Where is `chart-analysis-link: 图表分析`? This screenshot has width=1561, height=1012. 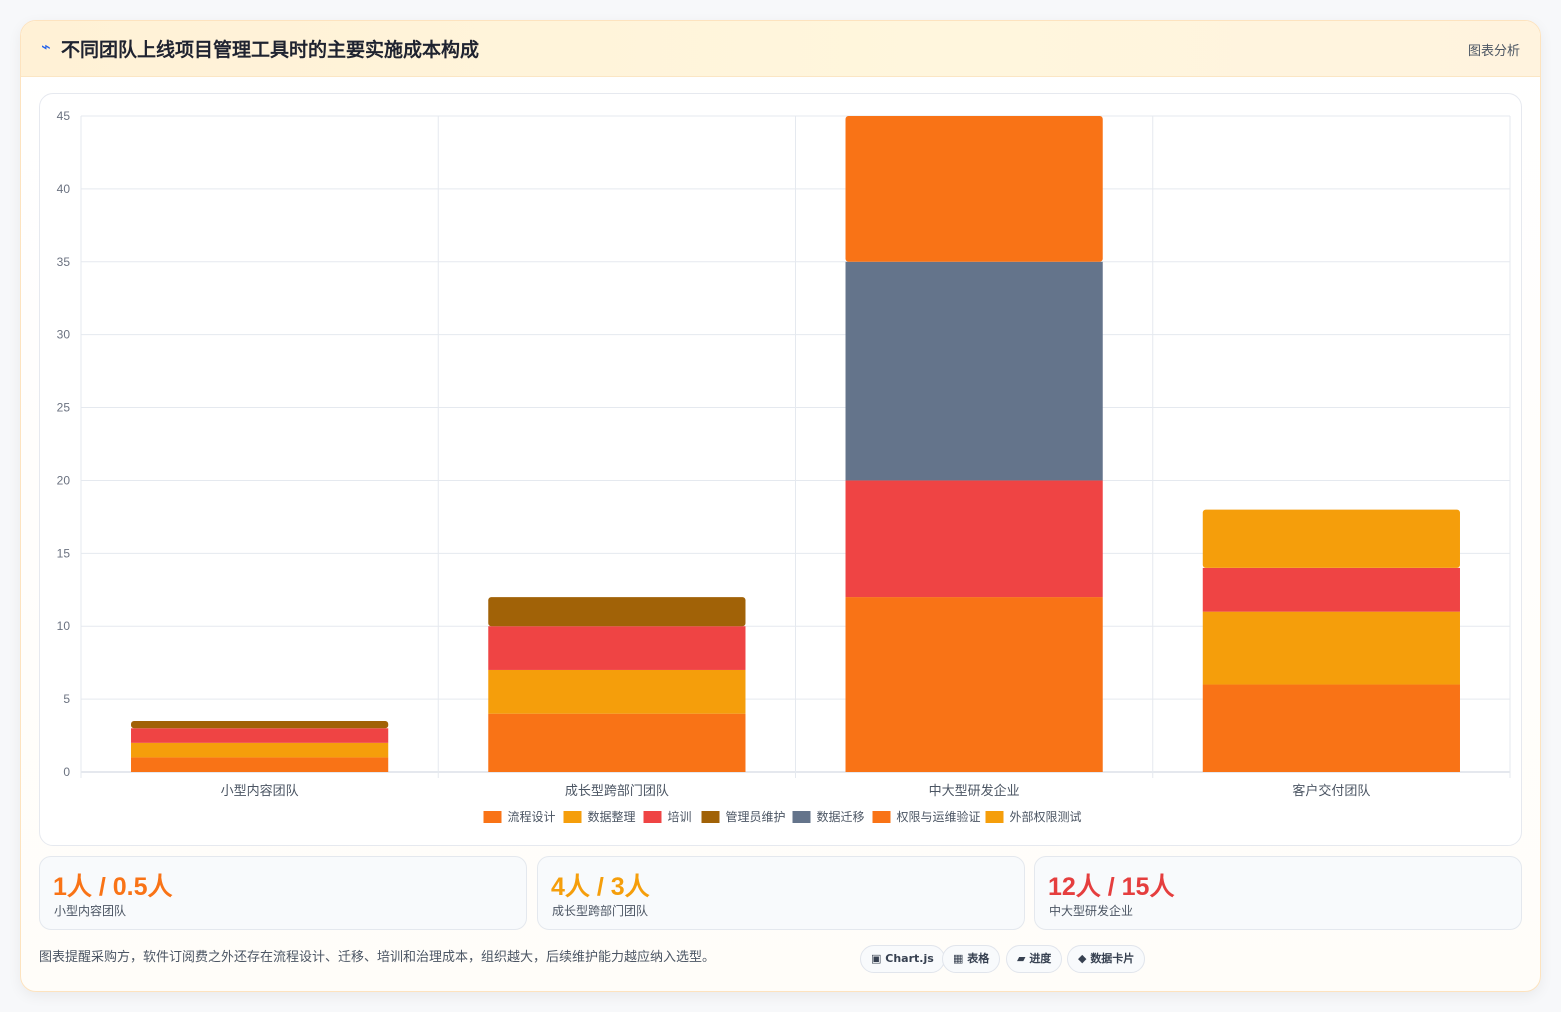 chart-analysis-link: 图表分析 is located at coordinates (1493, 51).